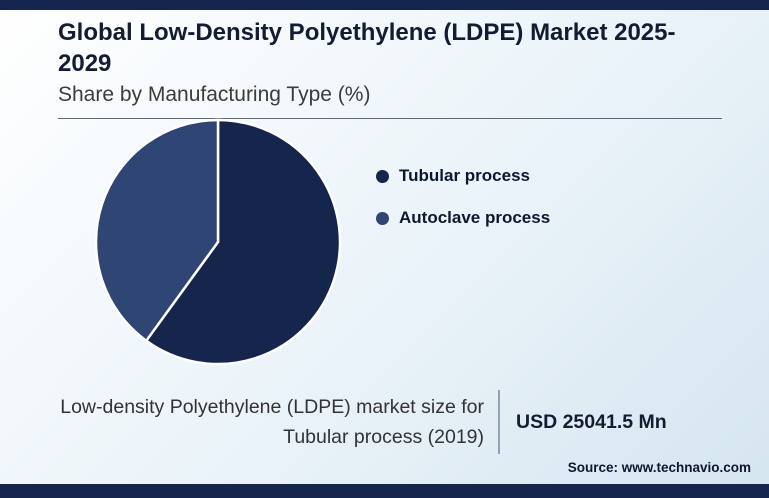 The height and width of the screenshot is (498, 769). Describe the element at coordinates (659, 467) in the screenshot. I see `source-attribution: Source: www.technavio.com` at that location.